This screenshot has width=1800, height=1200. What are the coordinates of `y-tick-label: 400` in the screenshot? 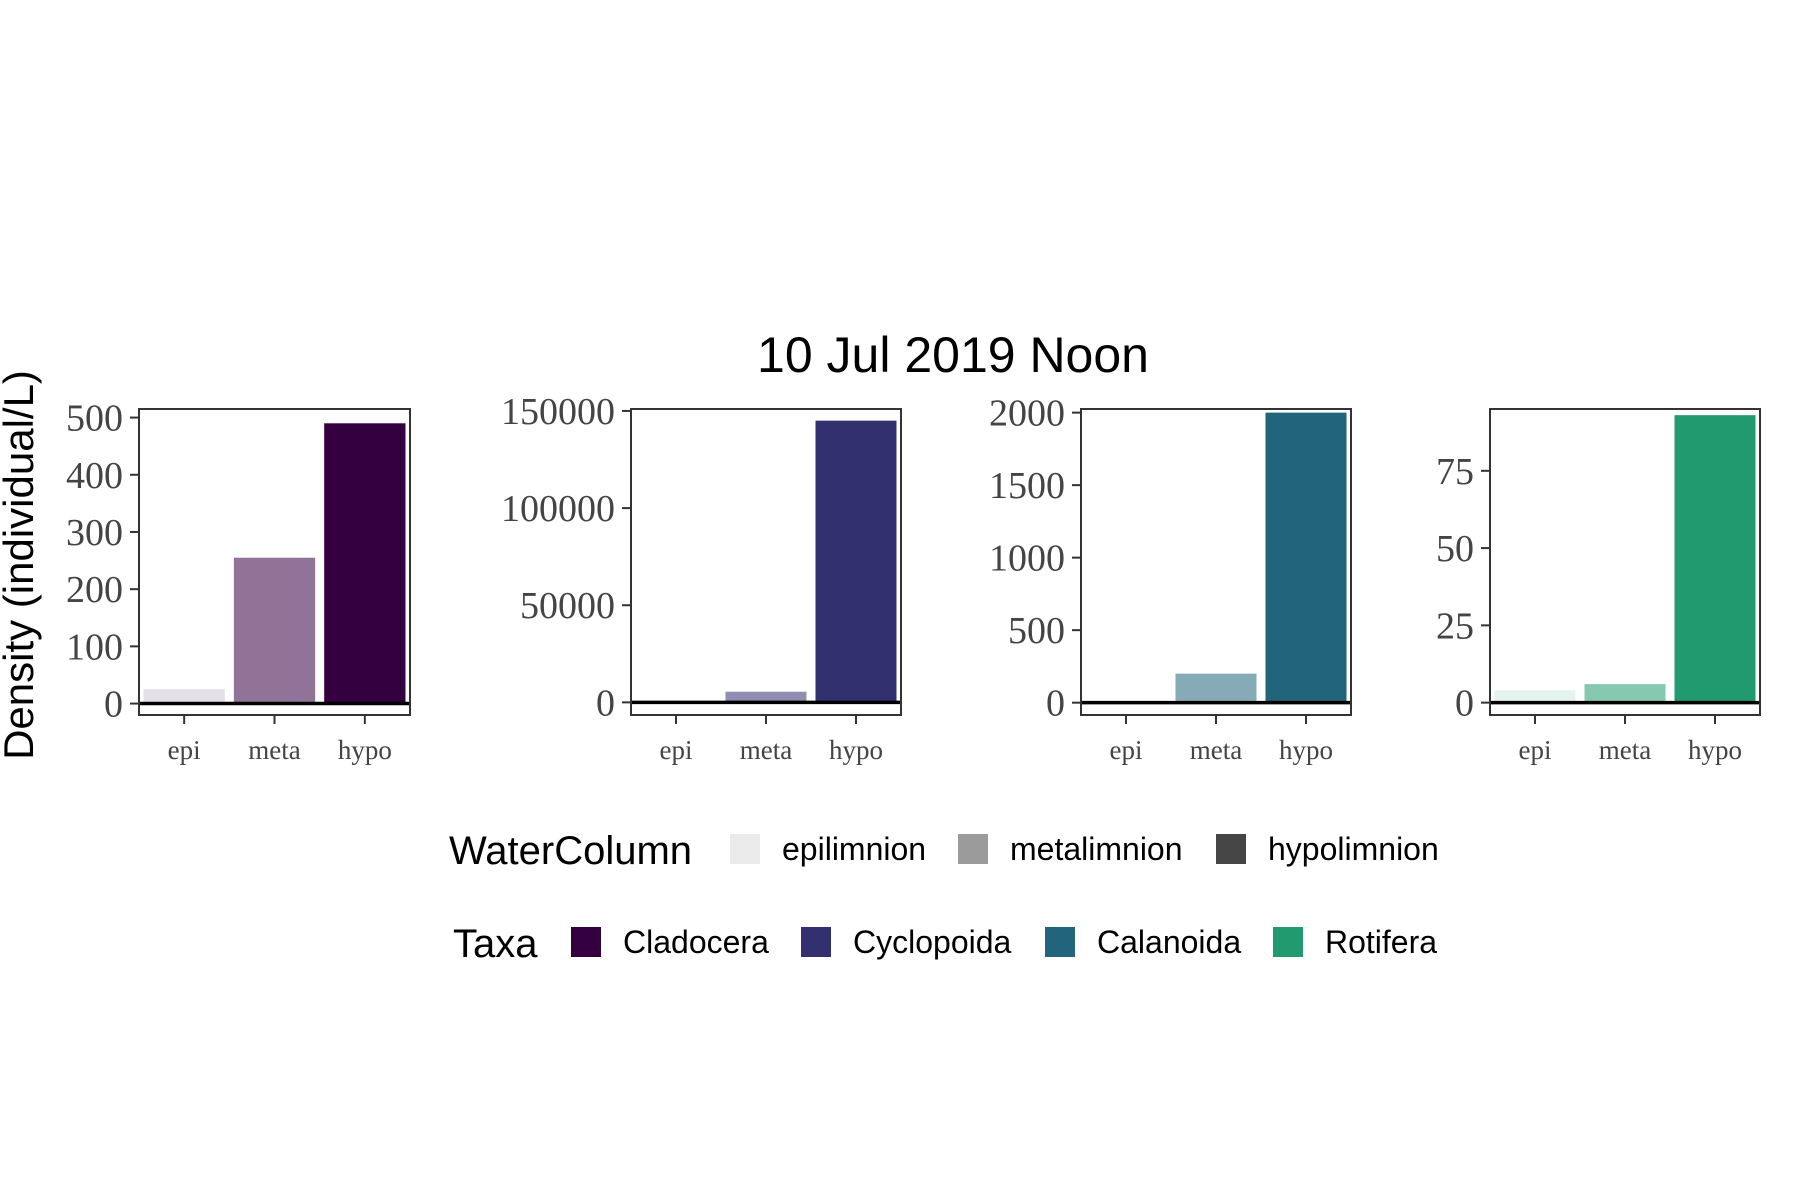 It's located at (94, 476).